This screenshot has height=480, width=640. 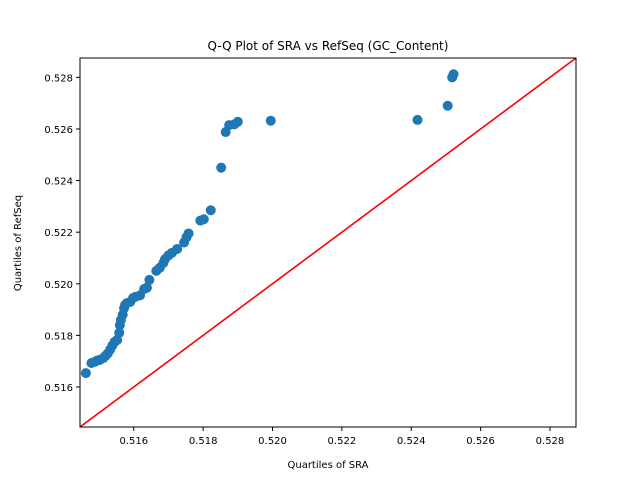 What do you see at coordinates (58, 336) in the screenshot?
I see `y-tick-label: 0.518` at bounding box center [58, 336].